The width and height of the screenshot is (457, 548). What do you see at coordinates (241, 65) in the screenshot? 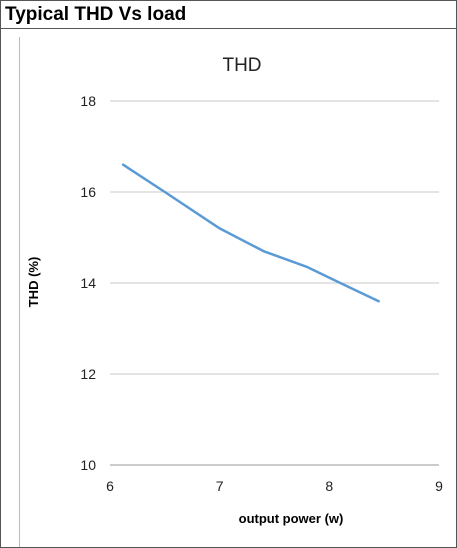
I see `chart-title: THD` at bounding box center [241, 65].